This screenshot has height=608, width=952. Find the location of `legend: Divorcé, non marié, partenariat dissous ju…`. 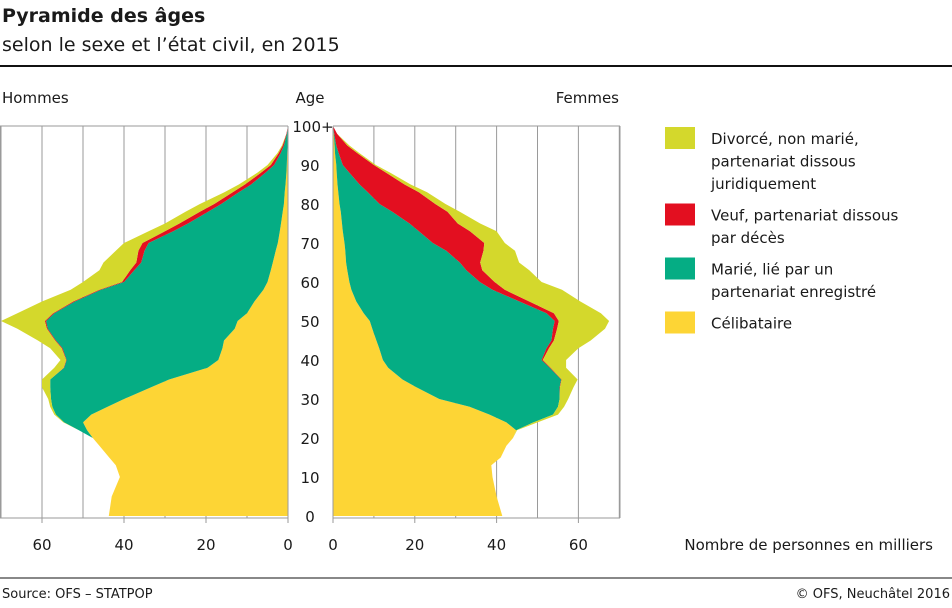

legend: Divorcé, non marié, partenariat dissous ju… is located at coordinates (782, 230).